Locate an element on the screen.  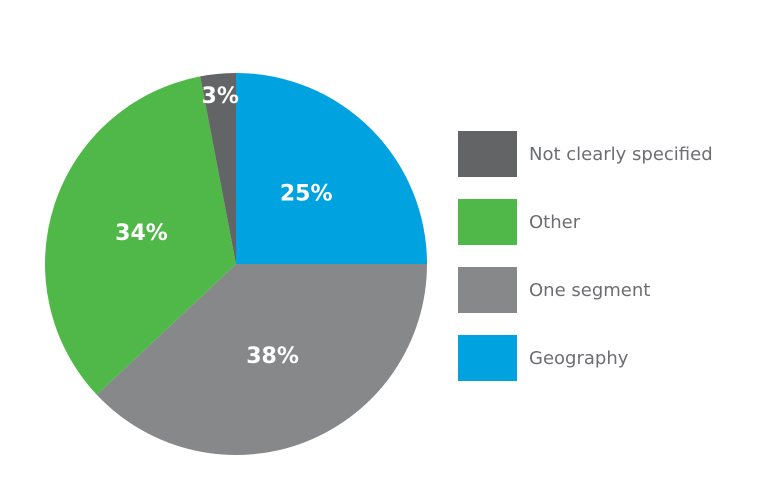
slice-label-geography: 25% is located at coordinates (306, 193).